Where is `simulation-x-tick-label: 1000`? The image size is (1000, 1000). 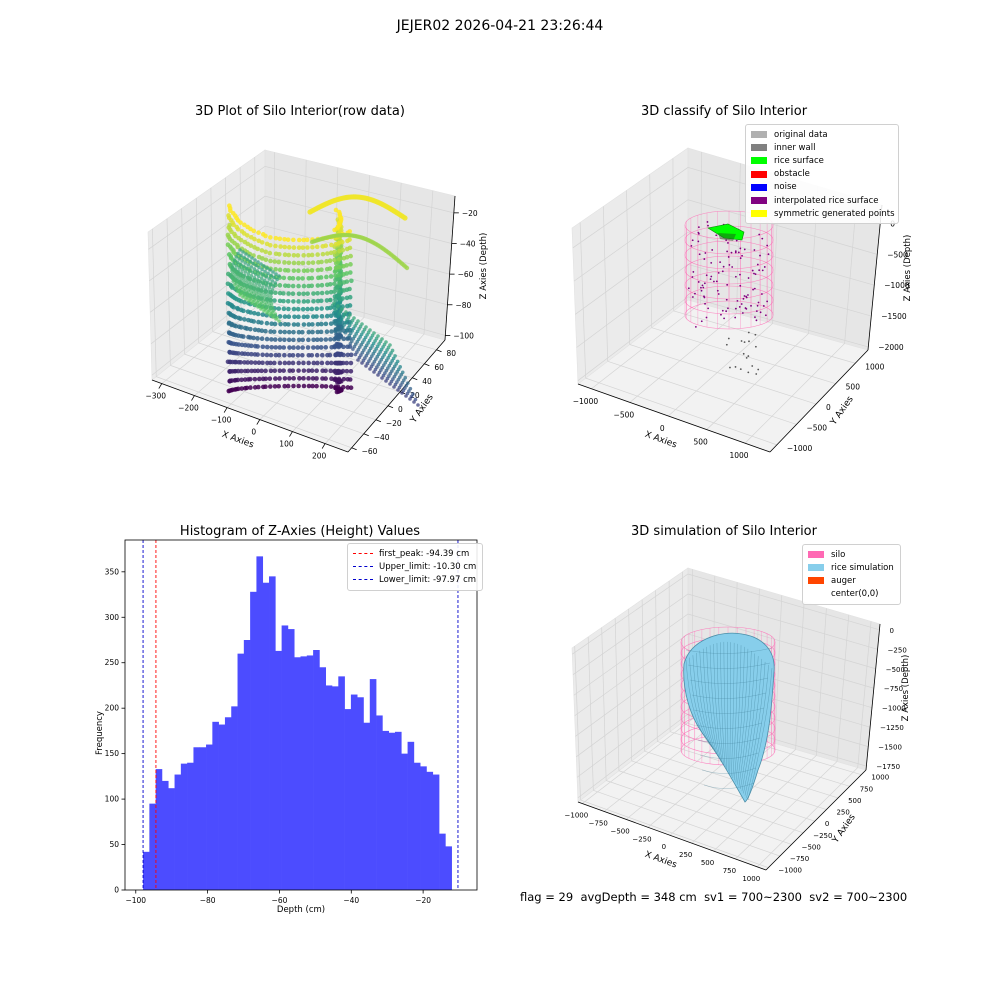
simulation-x-tick-label: 1000 is located at coordinates (751, 879).